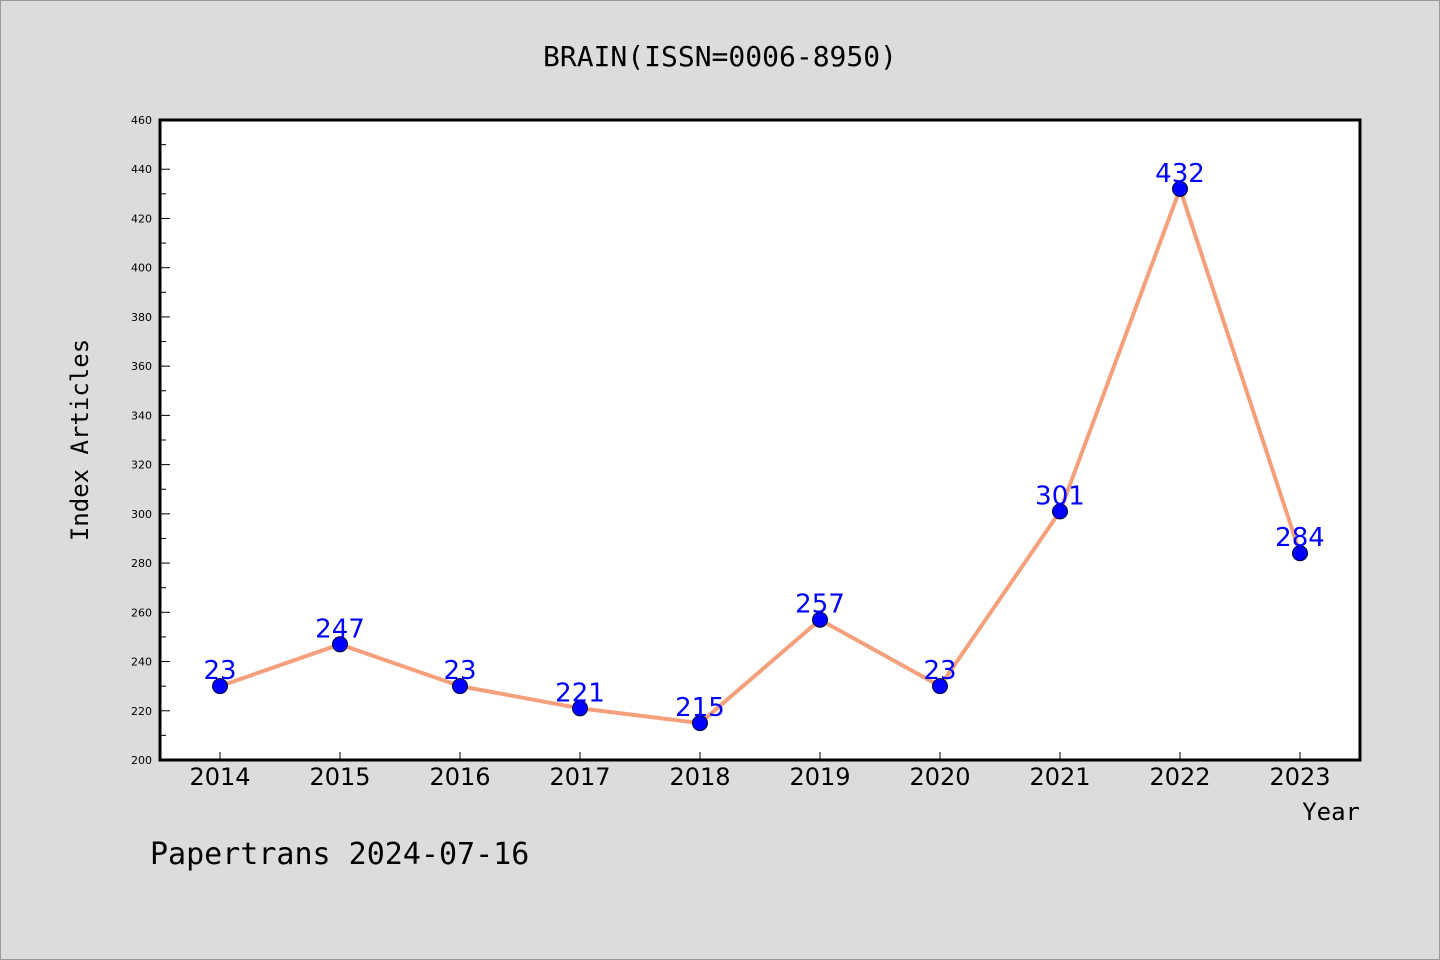 Image resolution: width=1440 pixels, height=960 pixels. I want to click on data-label: 221, so click(580, 693).